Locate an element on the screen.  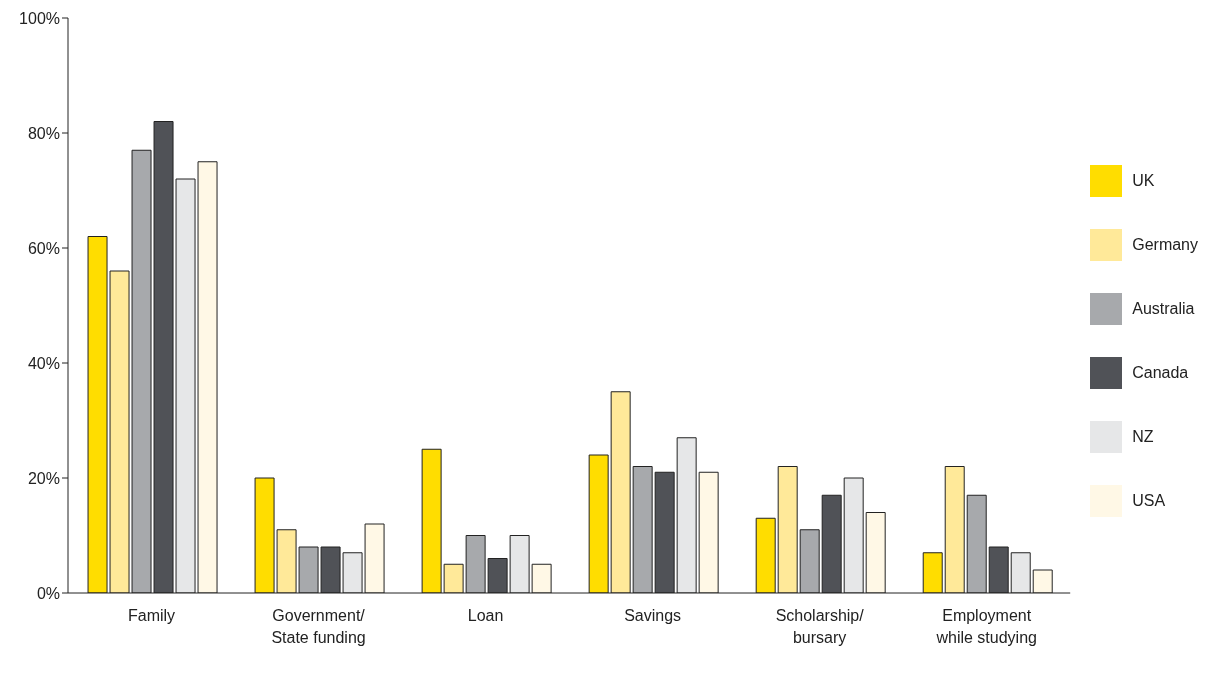
legend-label: UK is located at coordinates (1143, 180).